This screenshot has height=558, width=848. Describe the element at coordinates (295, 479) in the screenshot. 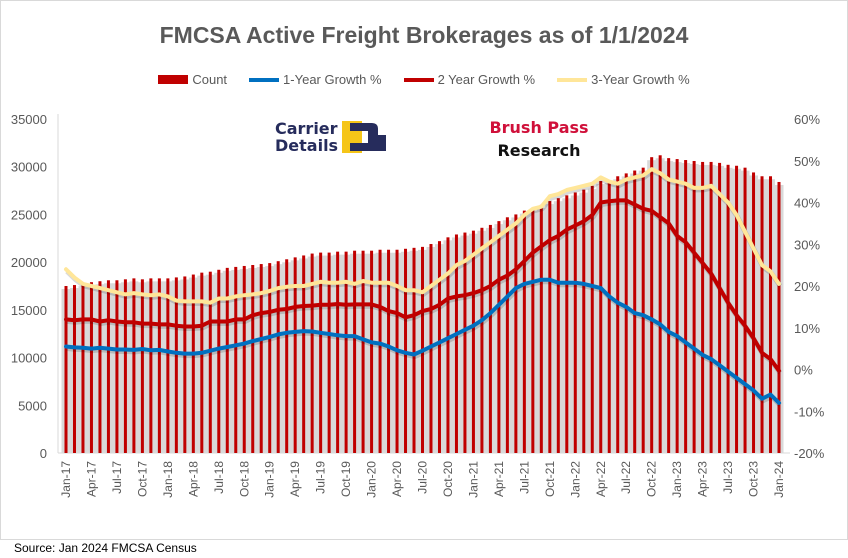

I see `x-tick-label: Apr-19` at that location.